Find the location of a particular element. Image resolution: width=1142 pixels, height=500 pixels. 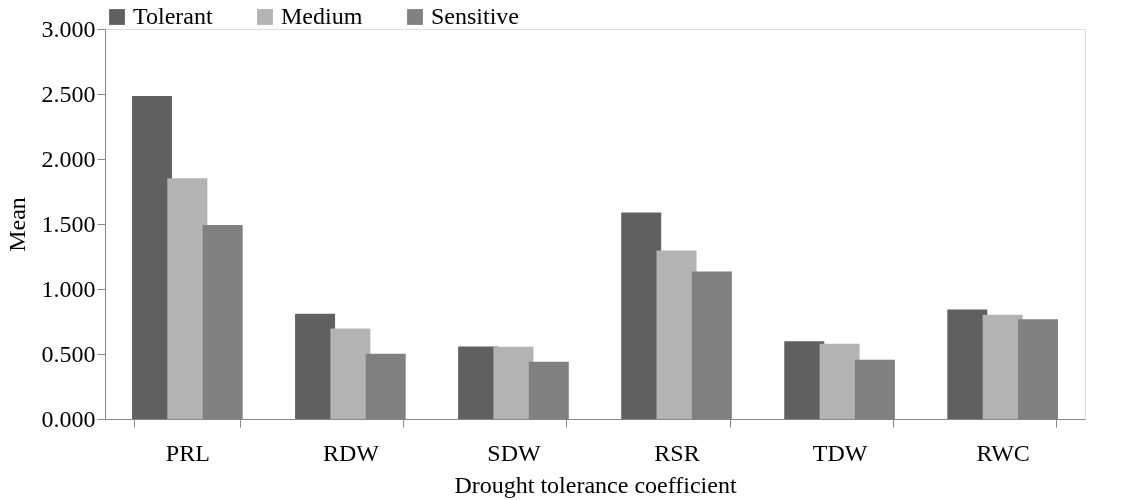

y-axis-title: Mean is located at coordinates (16, 224).